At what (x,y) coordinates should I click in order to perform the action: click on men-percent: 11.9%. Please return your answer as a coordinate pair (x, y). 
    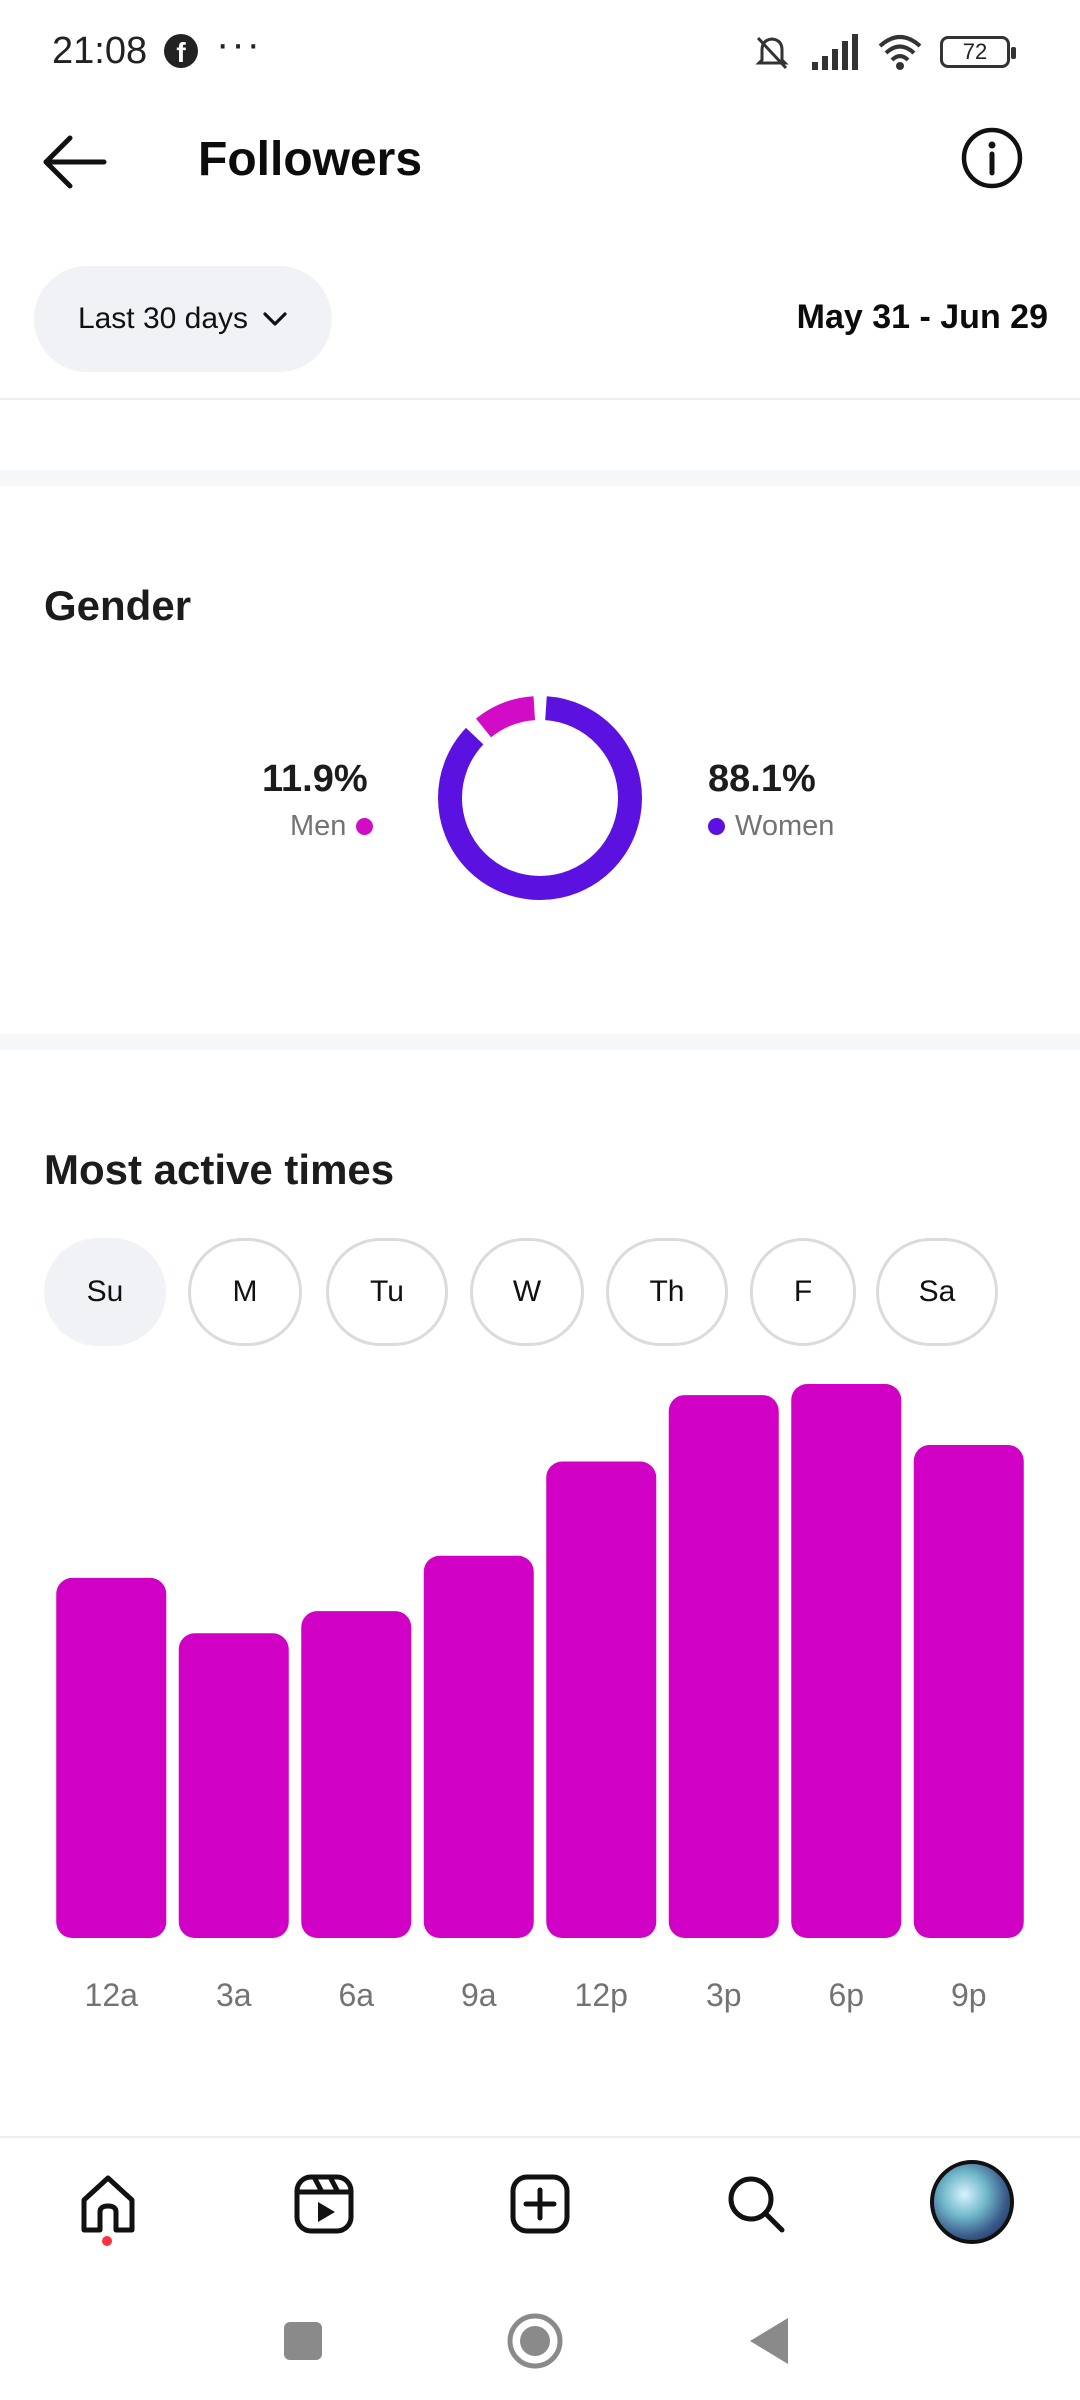
    Looking at the image, I should click on (315, 779).